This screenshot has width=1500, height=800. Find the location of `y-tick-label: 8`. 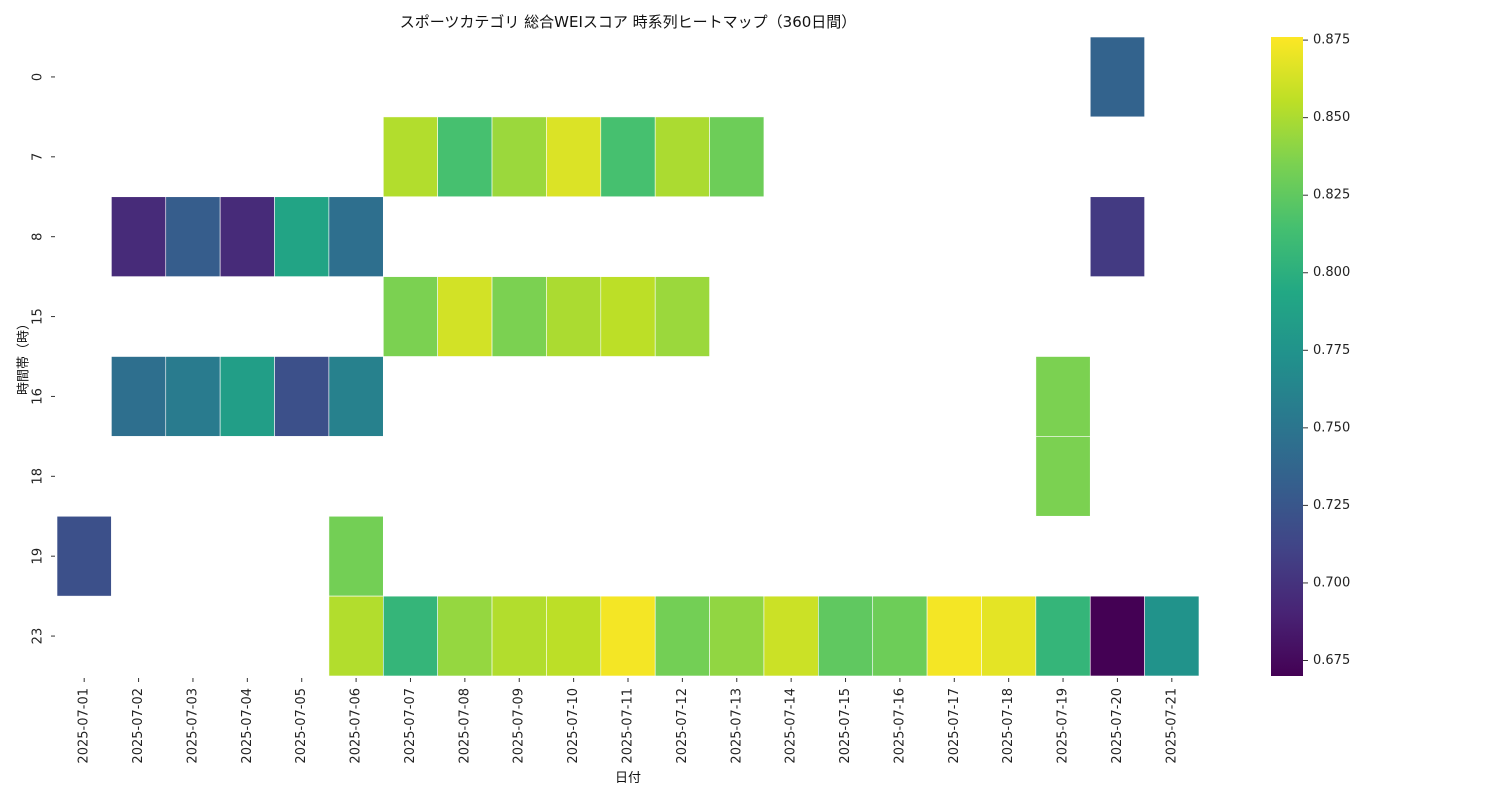

y-tick-label: 8 is located at coordinates (38, 237).